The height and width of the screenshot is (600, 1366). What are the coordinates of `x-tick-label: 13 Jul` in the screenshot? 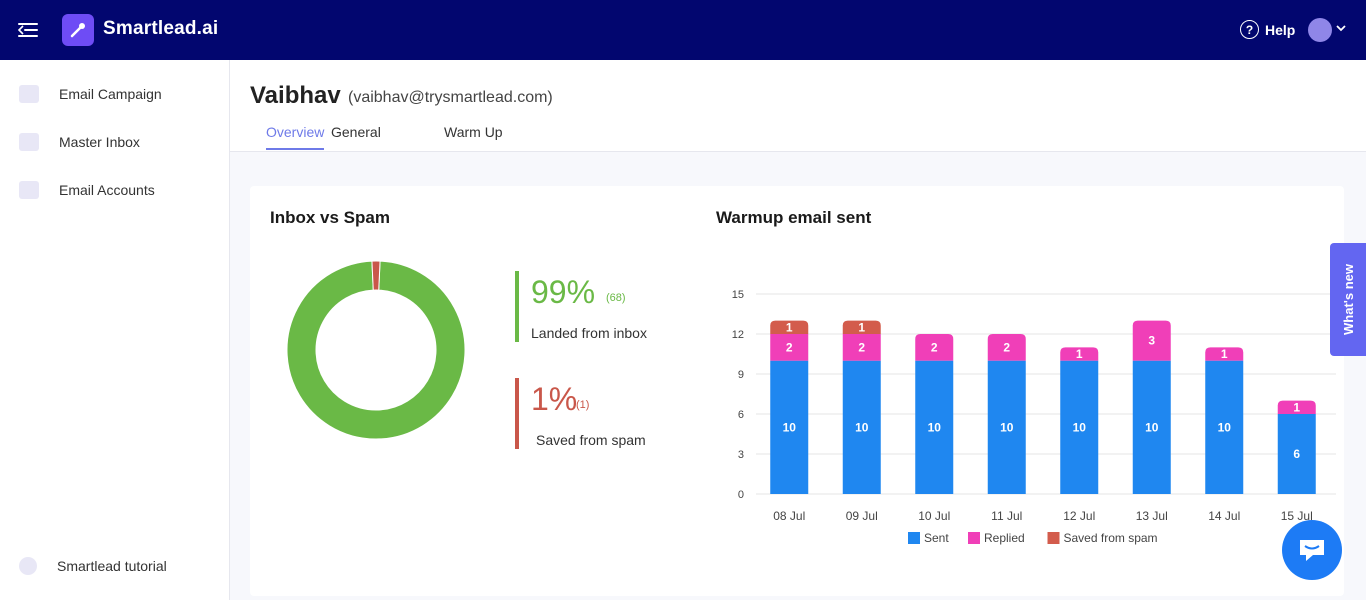 It's located at (1152, 516).